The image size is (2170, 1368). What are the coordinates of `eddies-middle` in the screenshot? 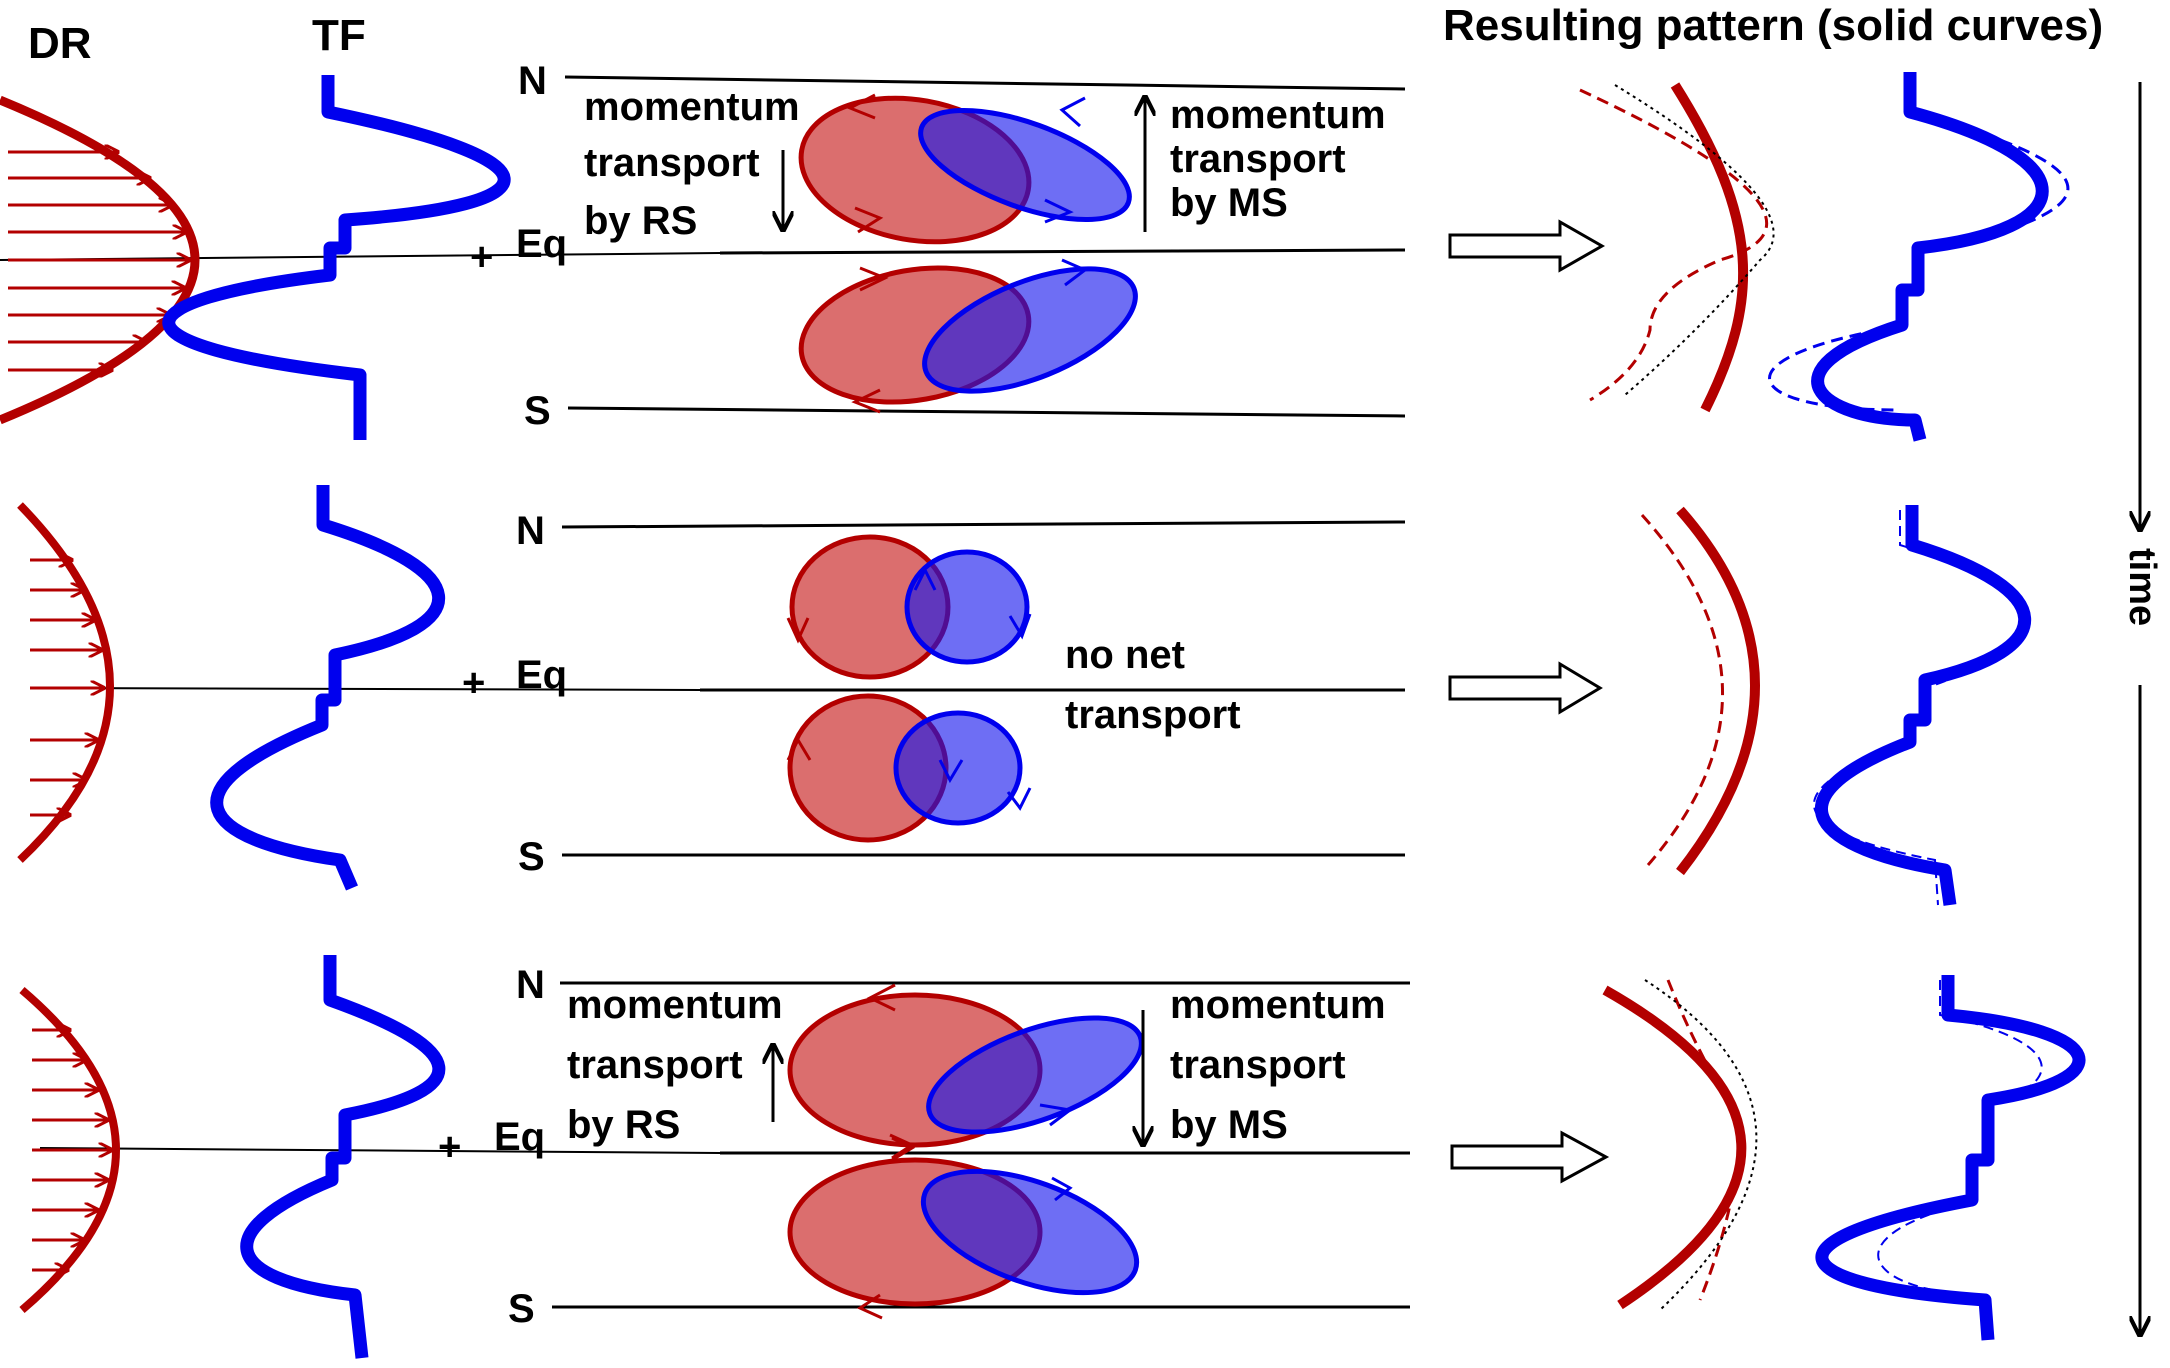 It's located at (909, 688).